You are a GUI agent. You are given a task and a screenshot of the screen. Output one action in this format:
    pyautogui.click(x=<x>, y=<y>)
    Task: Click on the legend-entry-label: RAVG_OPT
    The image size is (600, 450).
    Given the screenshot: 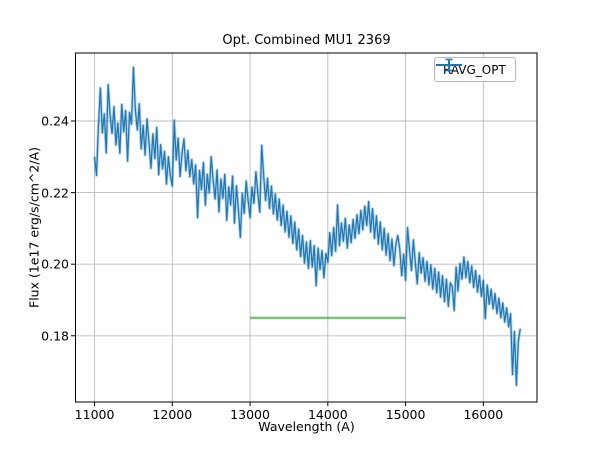 What is the action you would take?
    pyautogui.click(x=474, y=70)
    